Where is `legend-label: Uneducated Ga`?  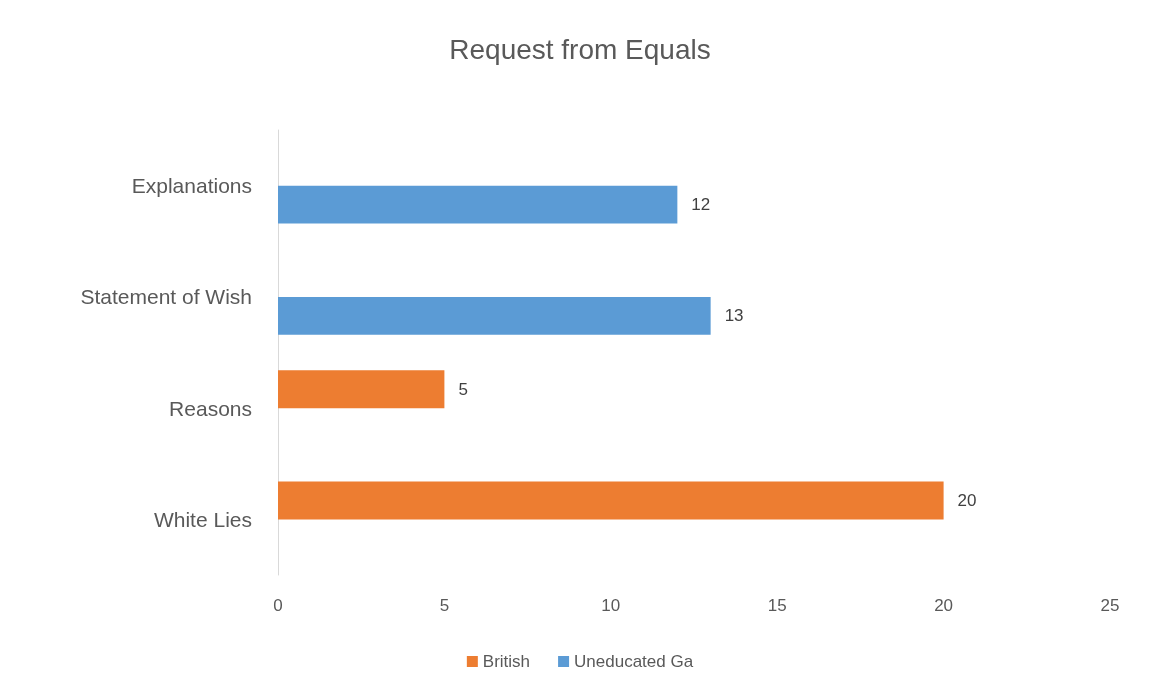 legend-label: Uneducated Ga is located at coordinates (634, 661).